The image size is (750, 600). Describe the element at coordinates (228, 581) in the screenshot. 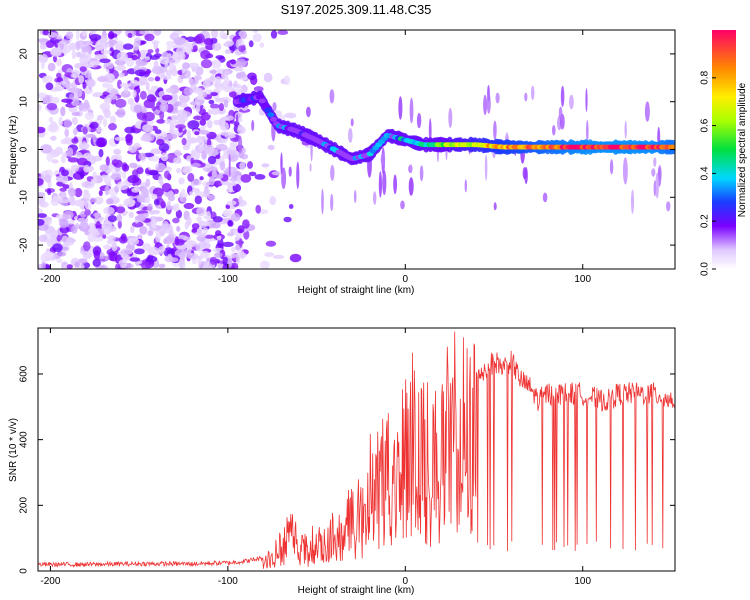

I see `snr-x-tick-label: -100` at that location.